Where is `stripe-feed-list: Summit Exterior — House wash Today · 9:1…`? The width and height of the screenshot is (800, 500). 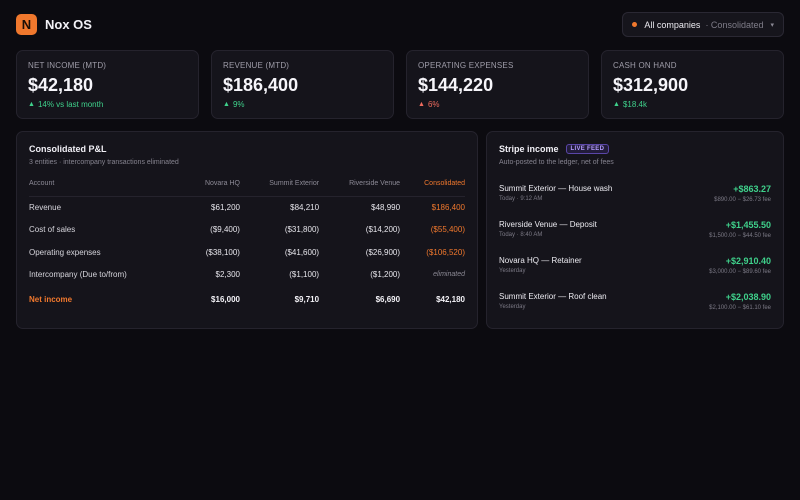
stripe-feed-list: Summit Exterior — House wash Today · 9:1… is located at coordinates (635, 256).